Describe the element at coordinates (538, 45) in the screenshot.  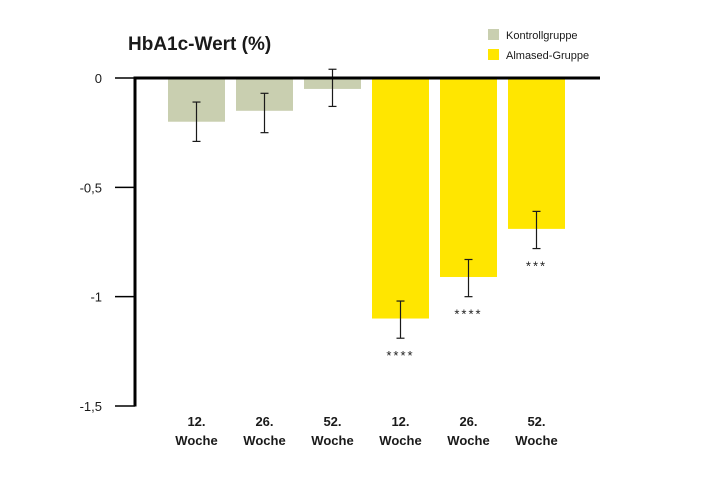
I see `chart-legend: Kontrollgruppe Almased-Gruppe` at that location.